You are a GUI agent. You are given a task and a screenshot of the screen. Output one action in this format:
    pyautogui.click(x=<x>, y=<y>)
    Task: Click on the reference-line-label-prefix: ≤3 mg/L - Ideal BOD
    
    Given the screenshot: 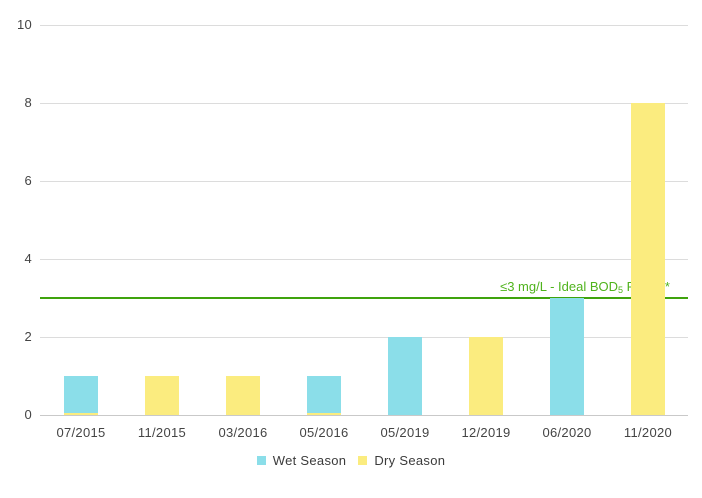 What is the action you would take?
    pyautogui.click(x=559, y=286)
    